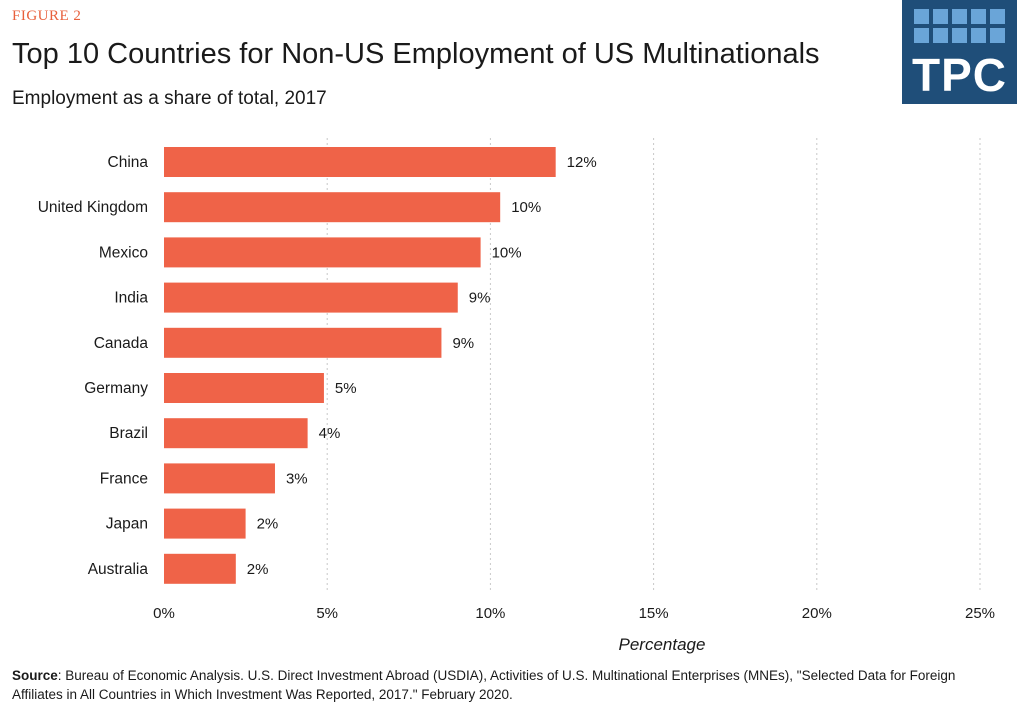 The height and width of the screenshot is (711, 1017). Describe the element at coordinates (327, 613) in the screenshot. I see `x-tick-label: 5%` at that location.